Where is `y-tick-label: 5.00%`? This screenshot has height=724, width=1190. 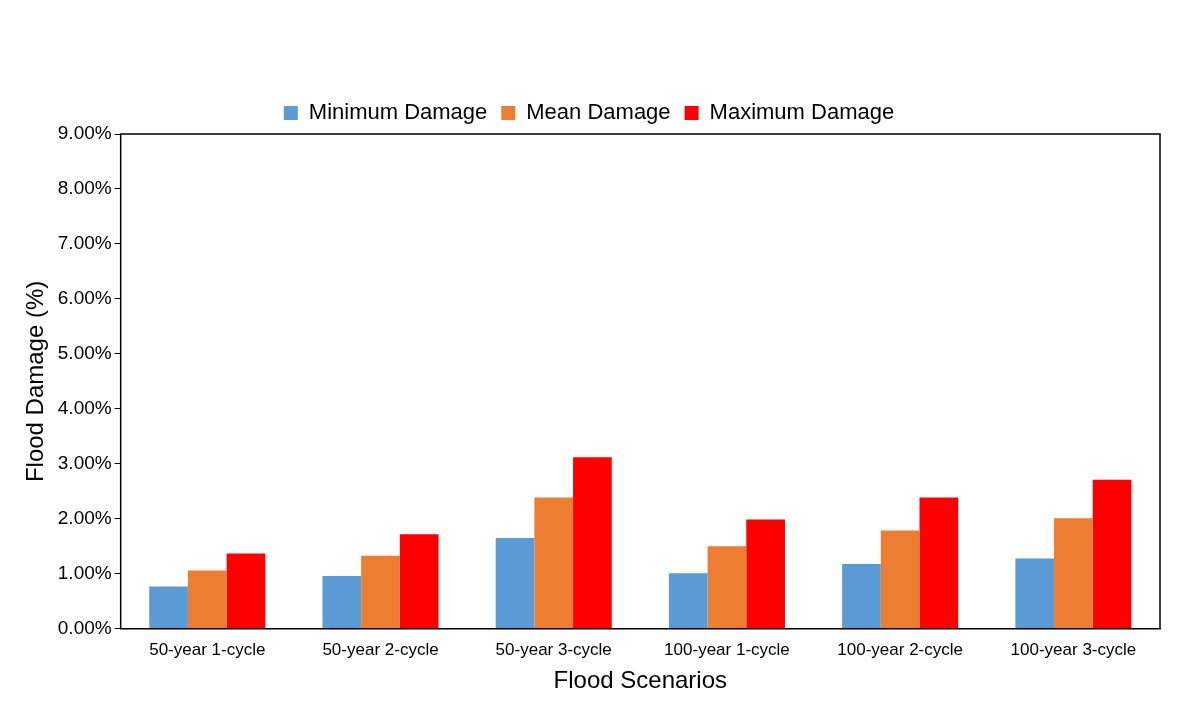
y-tick-label: 5.00% is located at coordinates (84, 353).